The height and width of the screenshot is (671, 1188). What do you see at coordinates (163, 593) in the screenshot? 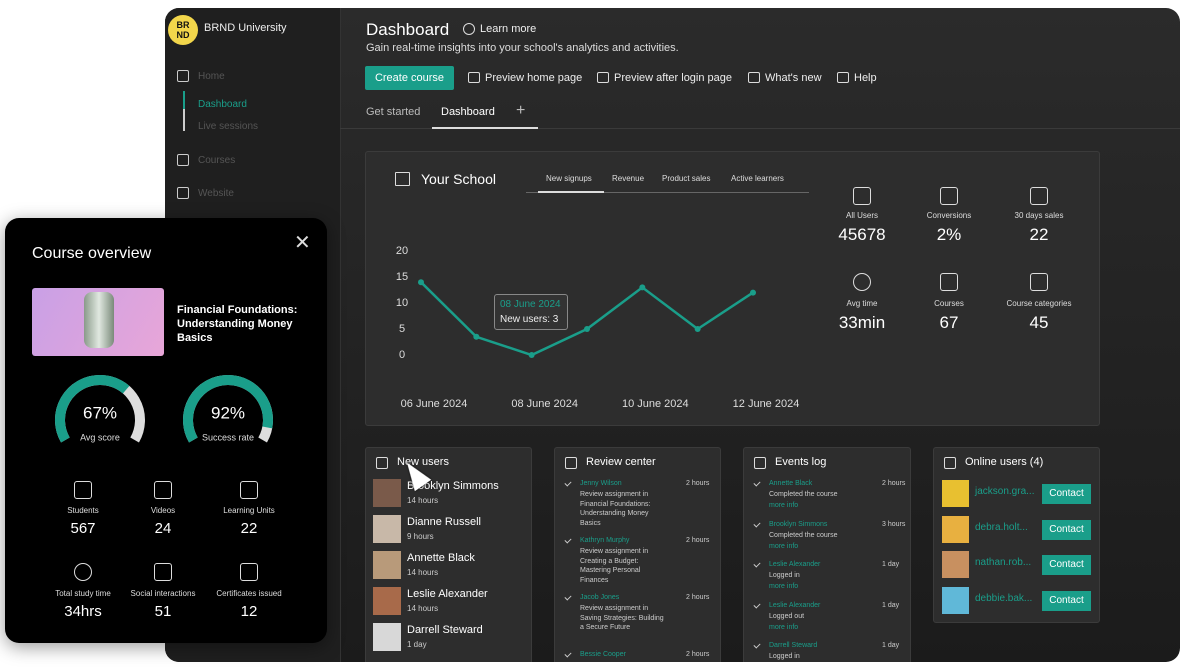
I see `overview-stat-label: Social interactions` at bounding box center [163, 593].